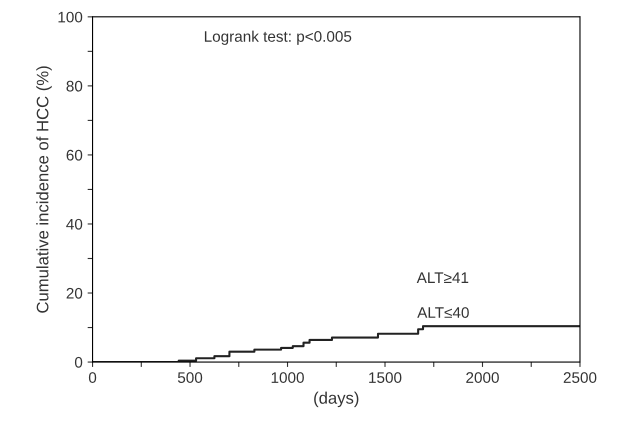  What do you see at coordinates (288, 378) in the screenshot?
I see `x-tick-label: 1000` at bounding box center [288, 378].